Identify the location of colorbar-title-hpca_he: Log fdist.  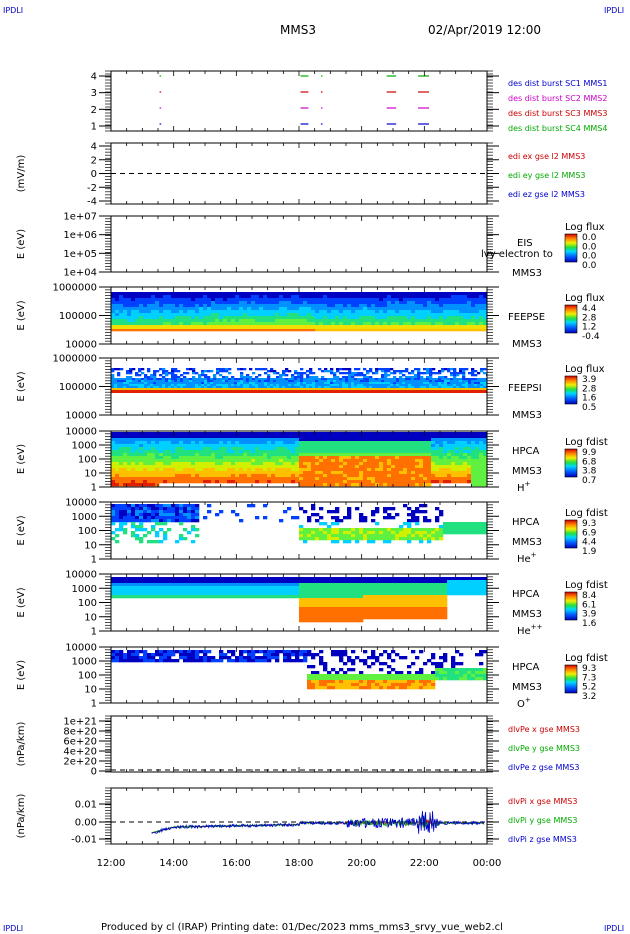
(586, 513).